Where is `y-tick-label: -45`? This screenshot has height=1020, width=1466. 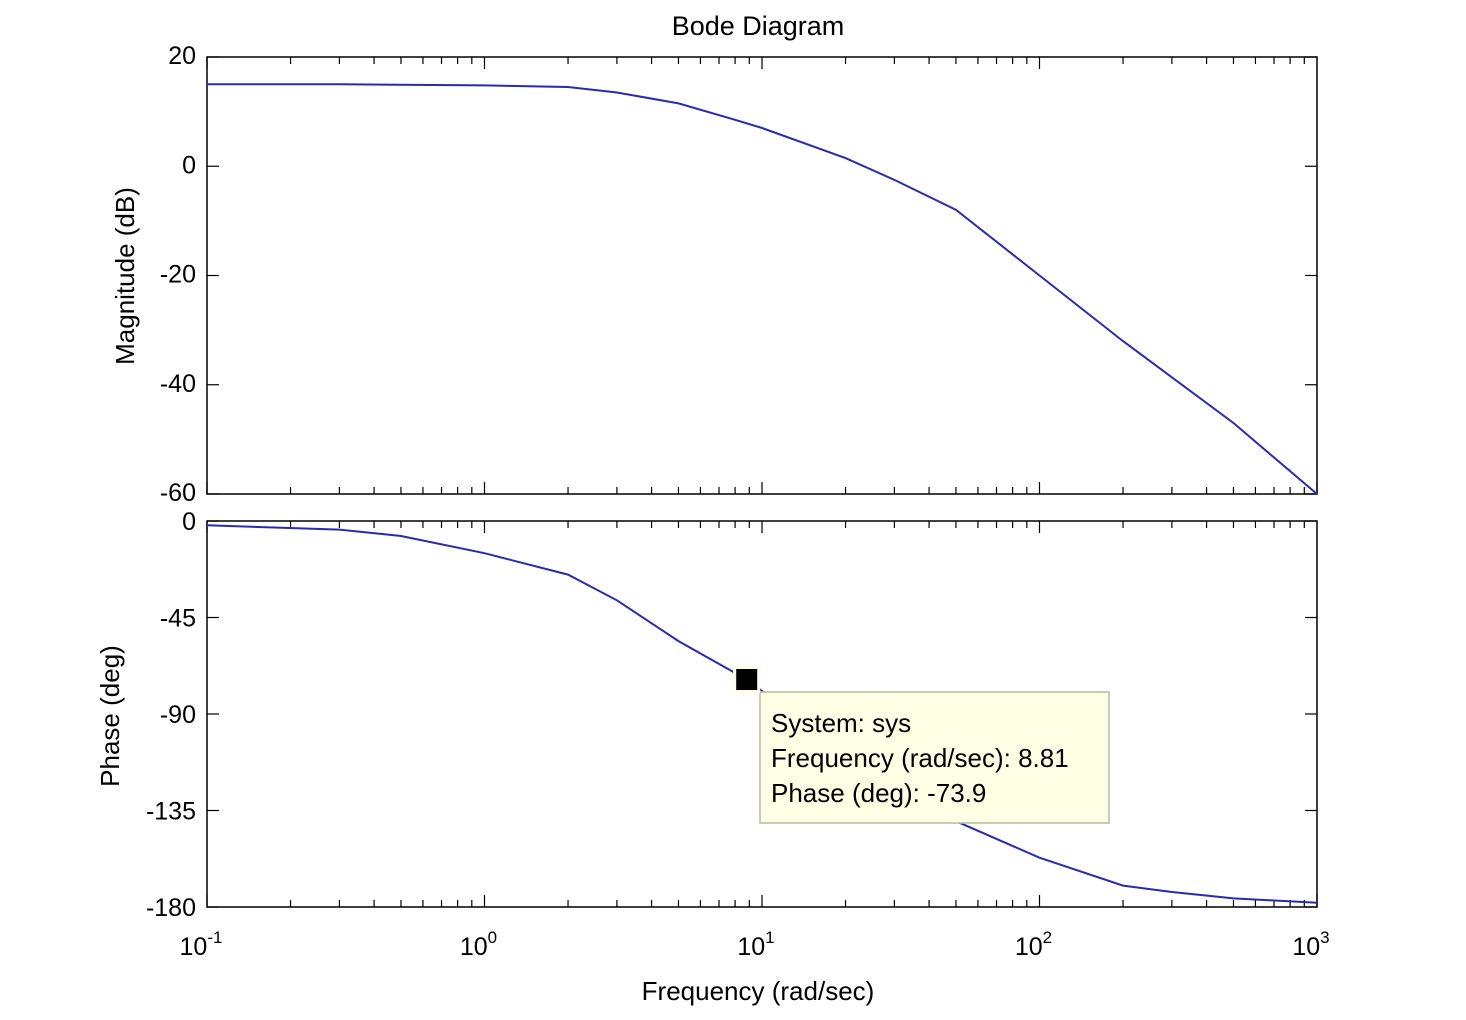 y-tick-label: -45 is located at coordinates (178, 619).